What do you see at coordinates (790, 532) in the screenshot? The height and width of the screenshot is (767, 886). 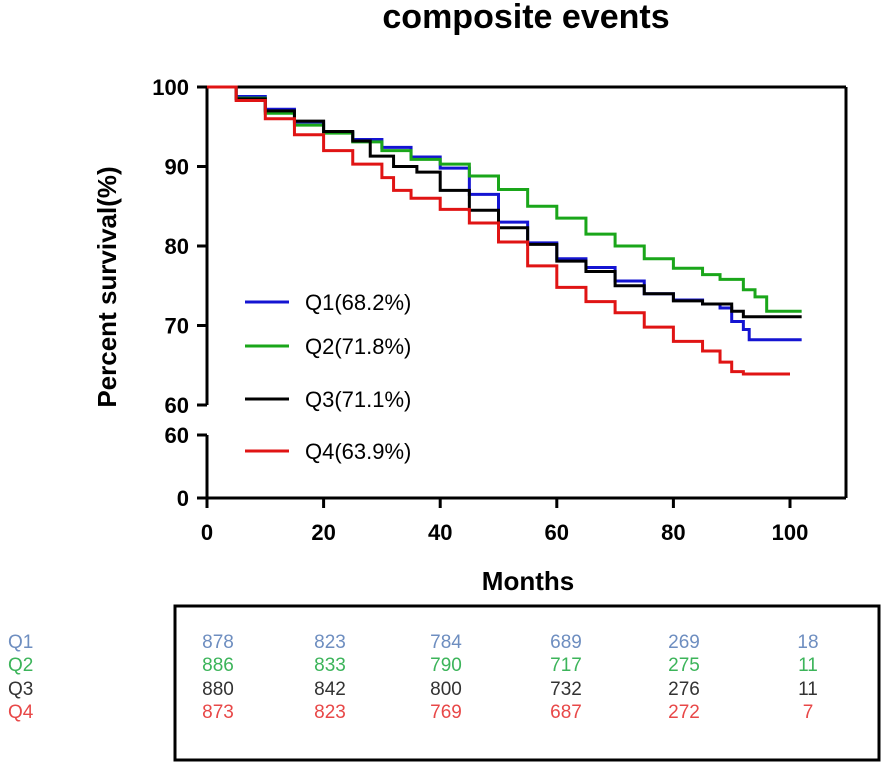 I see `x-tick-label: 100` at bounding box center [790, 532].